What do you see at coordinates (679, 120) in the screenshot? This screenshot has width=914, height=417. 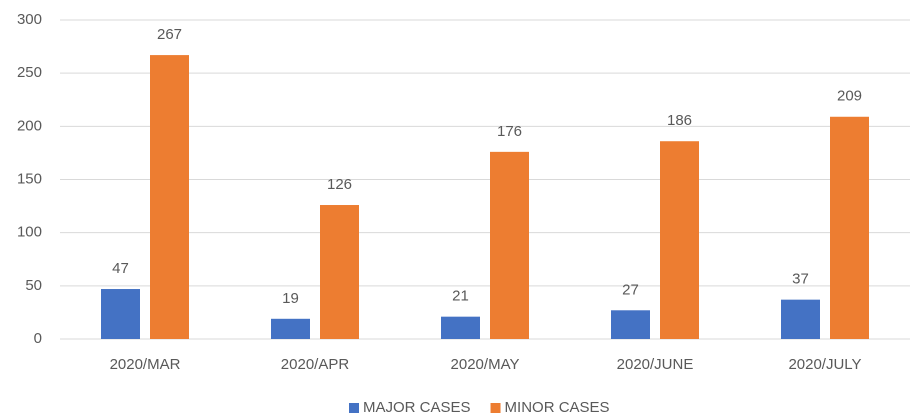 I see `data-label: 186` at bounding box center [679, 120].